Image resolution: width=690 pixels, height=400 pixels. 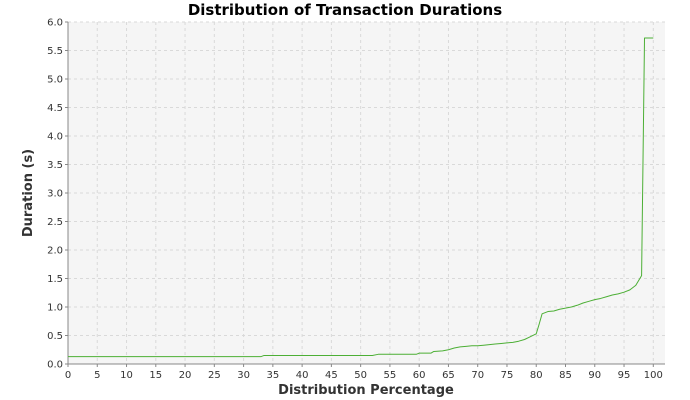 What do you see at coordinates (185, 375) in the screenshot?
I see `x-tick-label: 20` at bounding box center [185, 375].